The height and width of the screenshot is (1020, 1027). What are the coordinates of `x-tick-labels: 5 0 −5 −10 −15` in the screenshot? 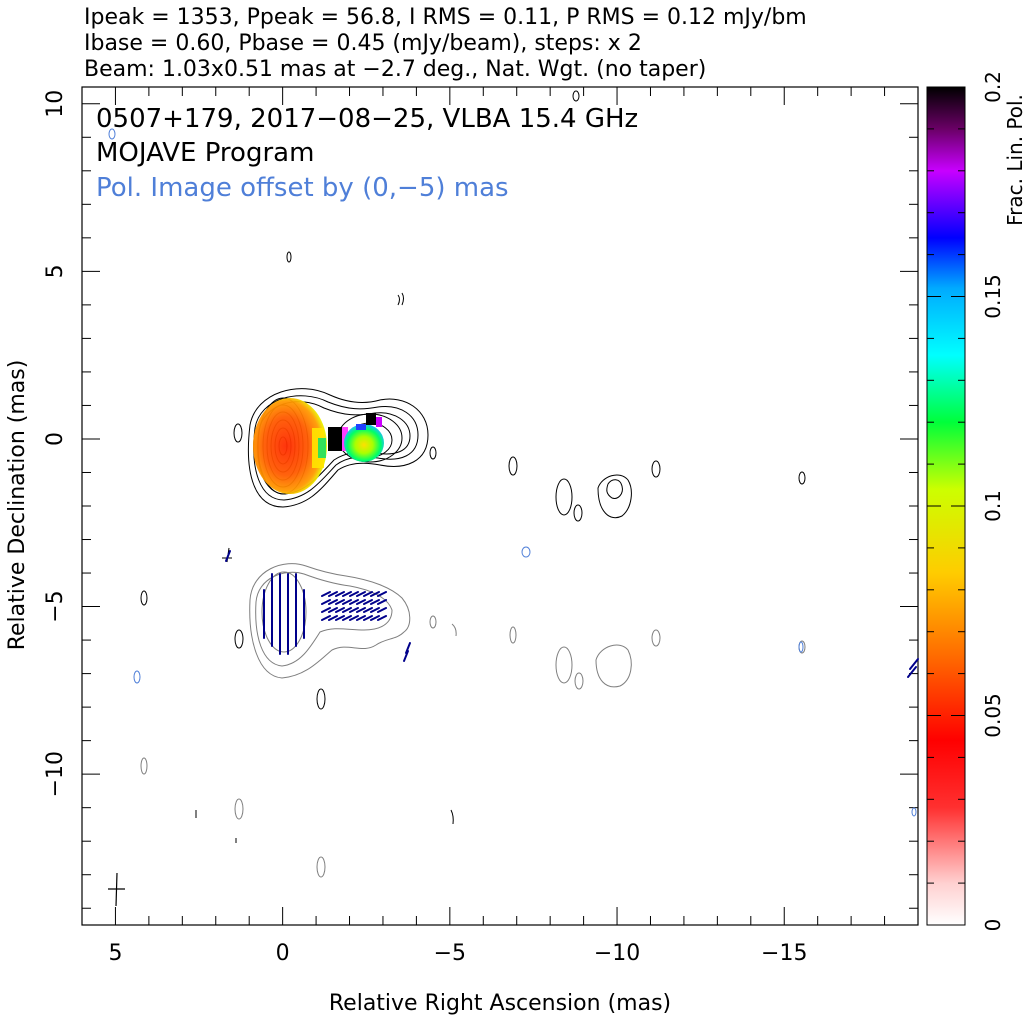 It's located at (457, 953).